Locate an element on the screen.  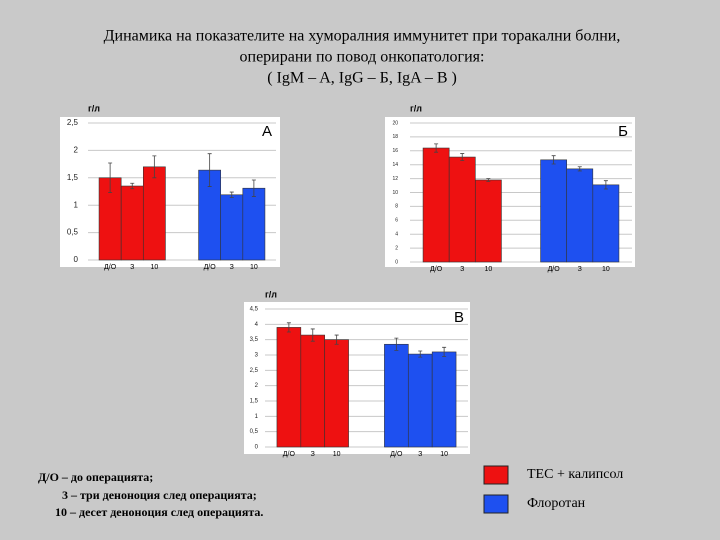
panel-letter: Б is located at coordinates (623, 131).